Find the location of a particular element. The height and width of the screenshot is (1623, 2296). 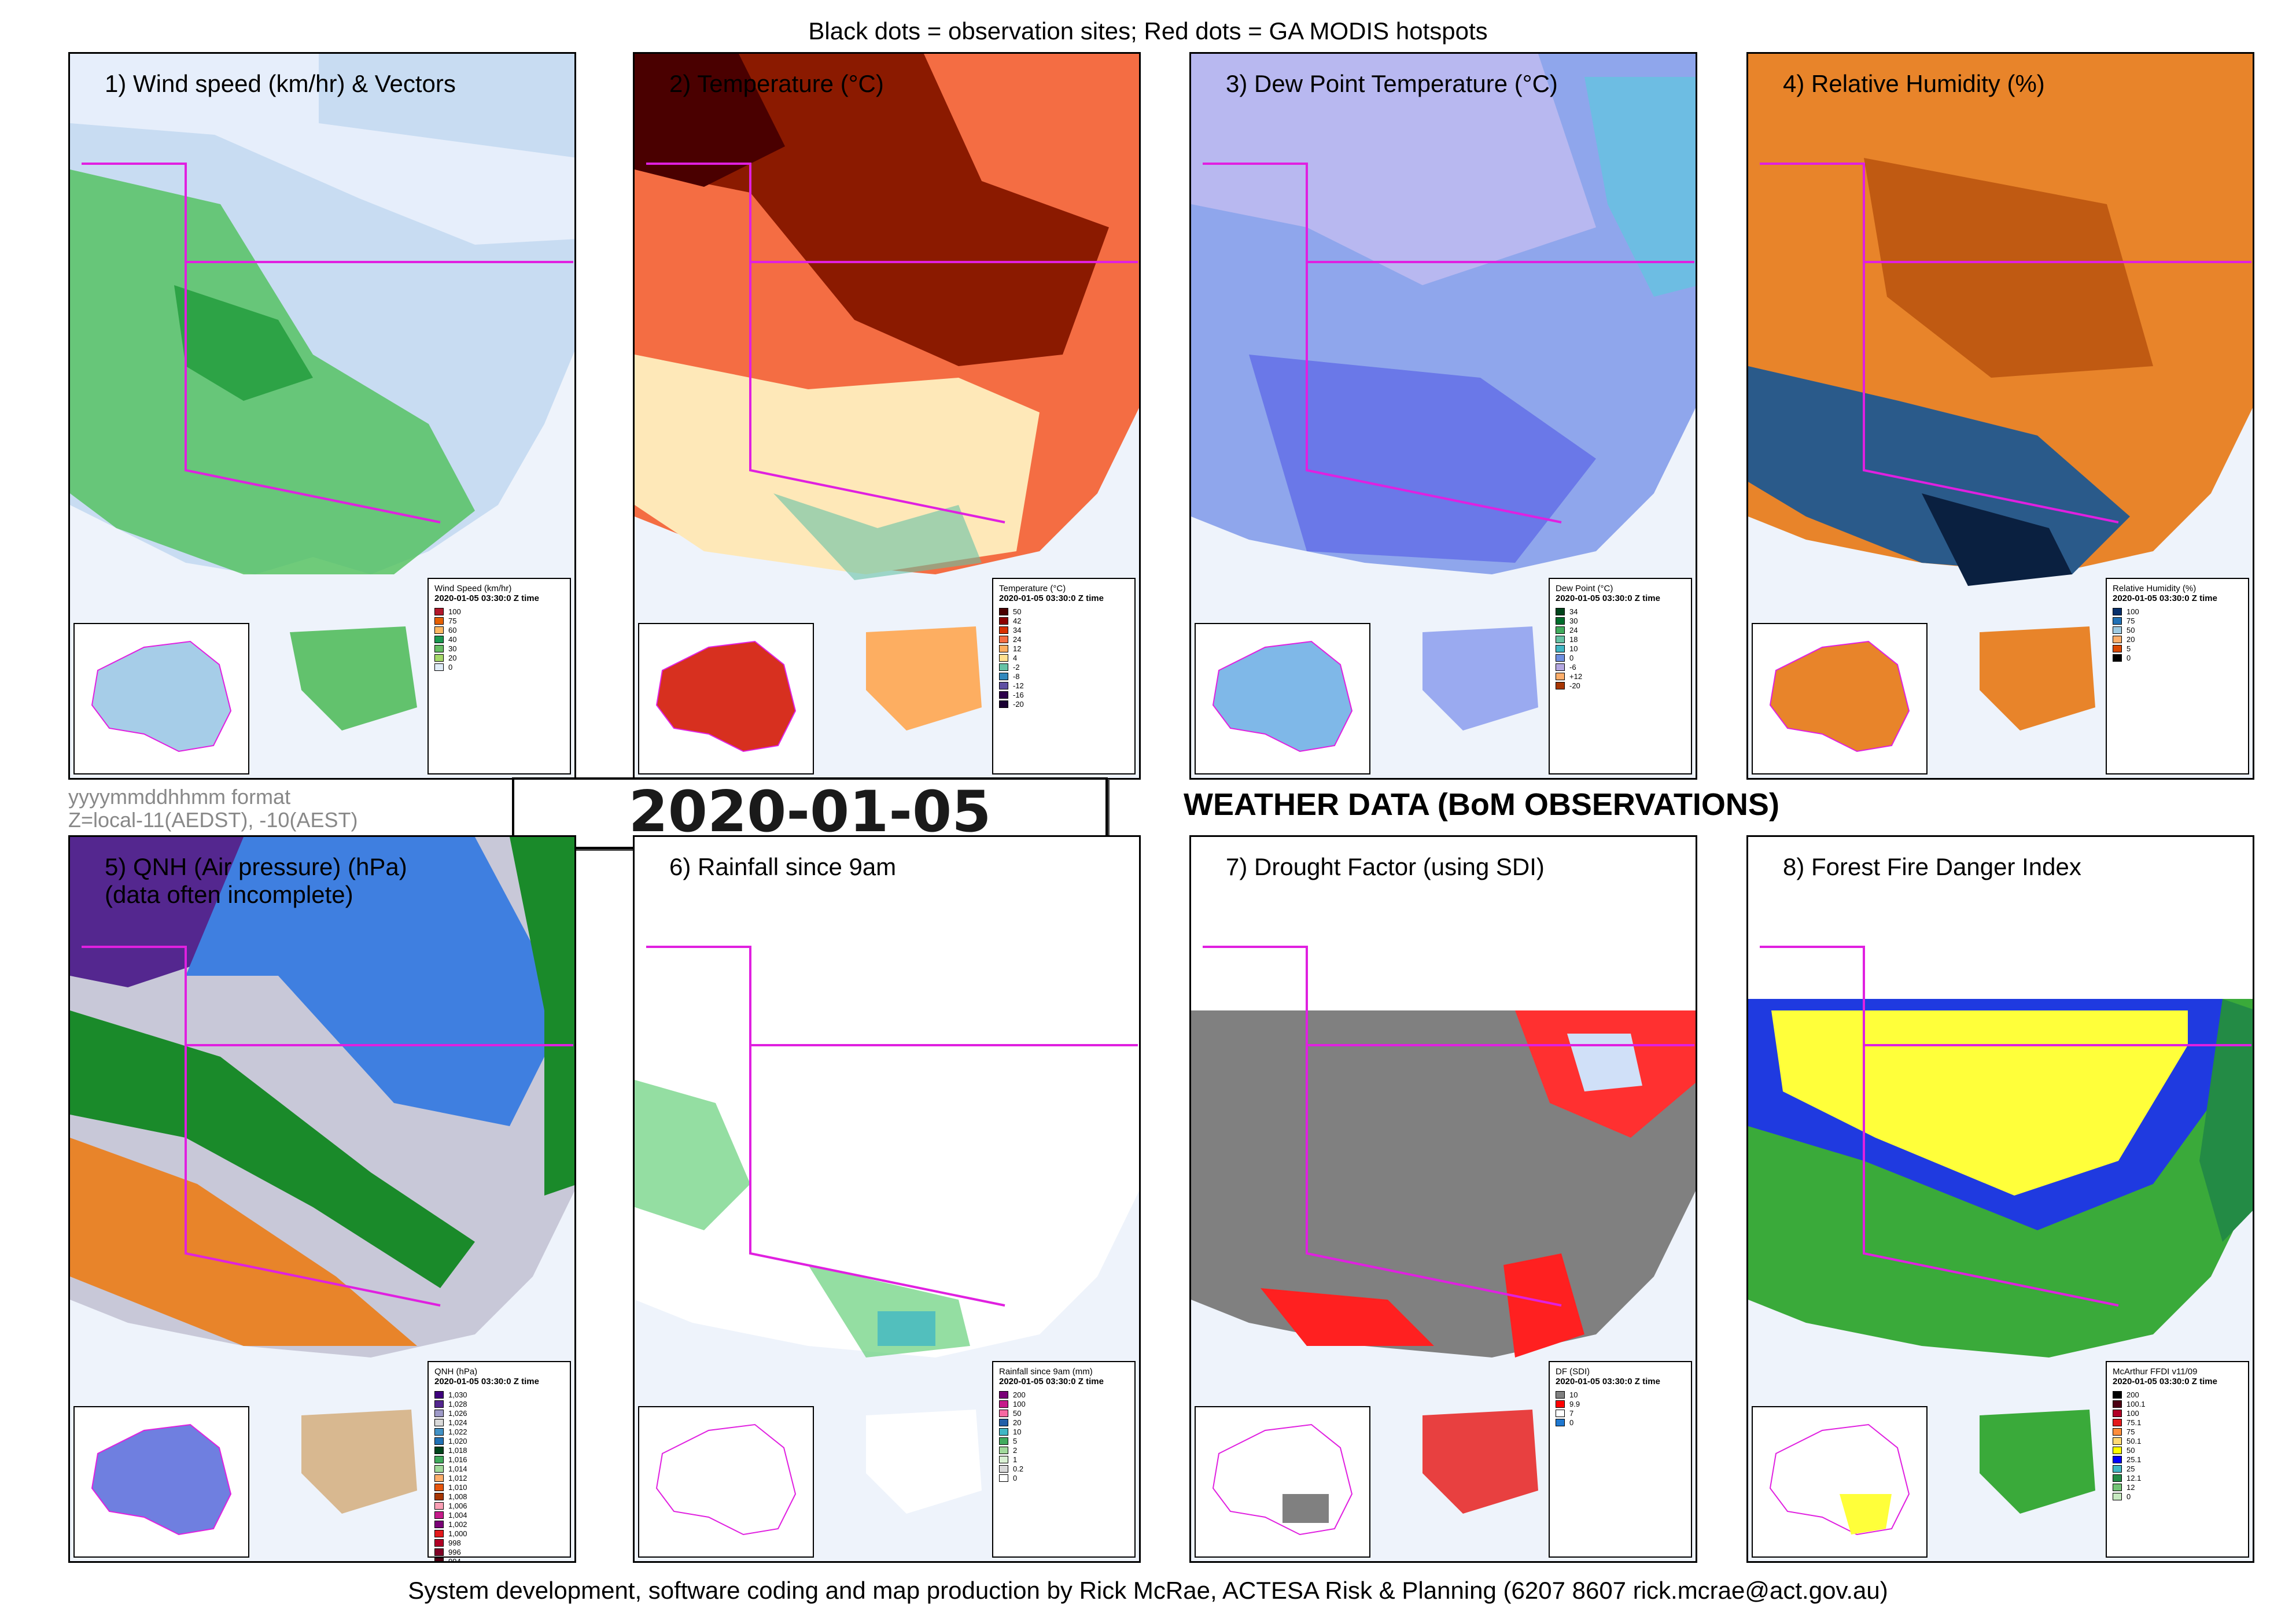

legend-items: 200 100 50 20 10 5 2 1 0.2 0 is located at coordinates (1064, 1436).